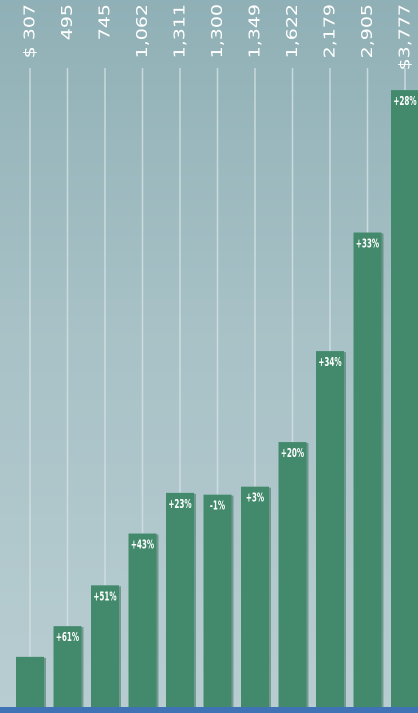  What do you see at coordinates (104, 22) in the screenshot?
I see `value-label: 745` at bounding box center [104, 22].